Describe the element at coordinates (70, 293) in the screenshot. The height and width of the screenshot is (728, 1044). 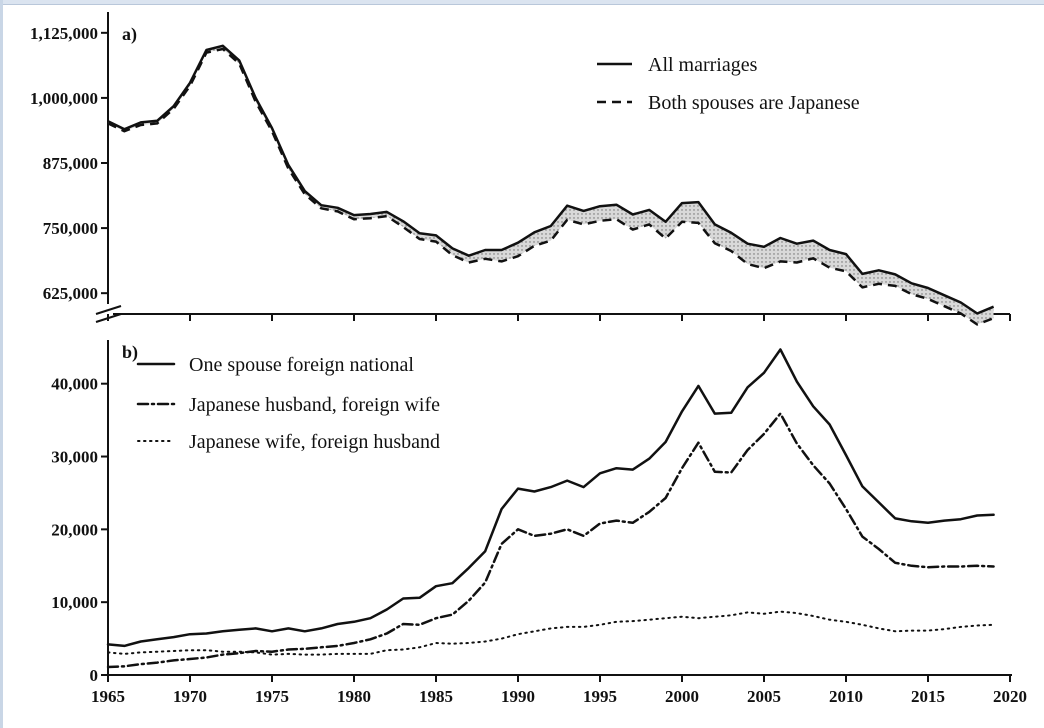
I see `panel-a-y-tick-label: 625,000` at that location.